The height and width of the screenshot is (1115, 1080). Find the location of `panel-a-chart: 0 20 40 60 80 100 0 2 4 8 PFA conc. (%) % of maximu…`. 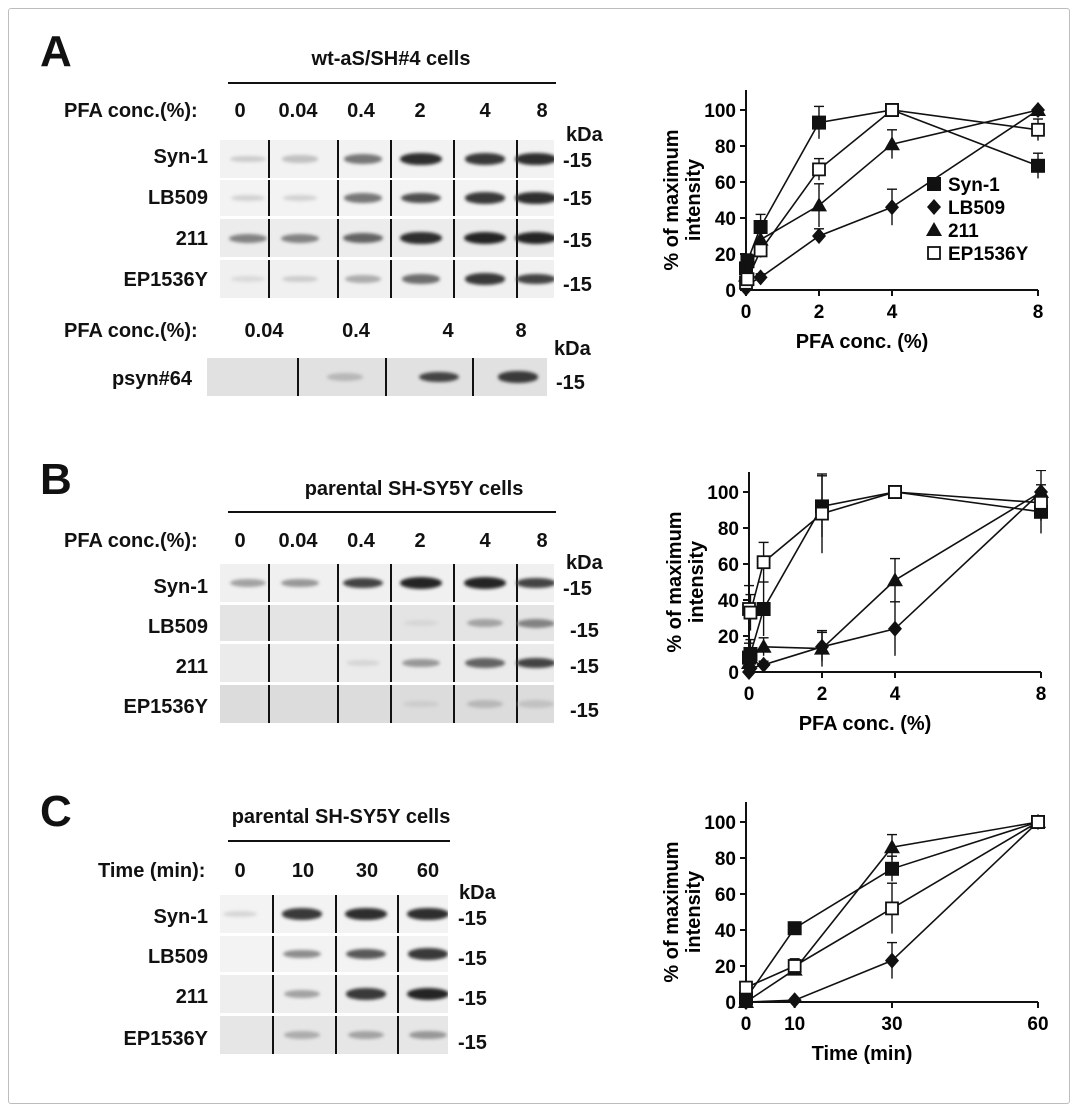

panel-a-chart: 0 20 40 60 80 100 0 2 4 8 PFA conc. (%) % of maximu… is located at coordinates (853, 221).